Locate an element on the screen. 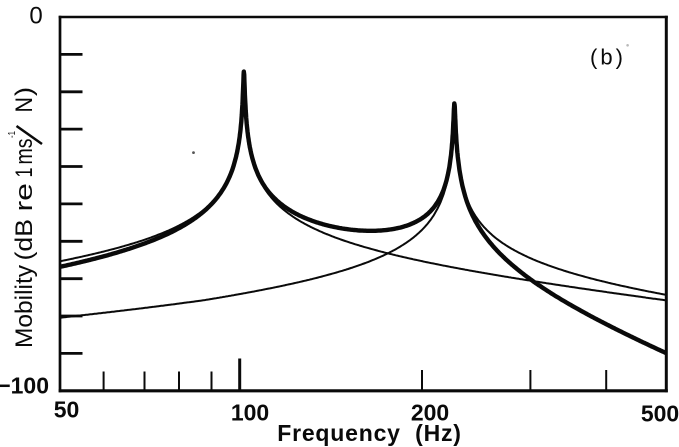 Image resolution: width=679 pixels, height=447 pixels. svg-text: -1 is located at coordinates (12, 134).